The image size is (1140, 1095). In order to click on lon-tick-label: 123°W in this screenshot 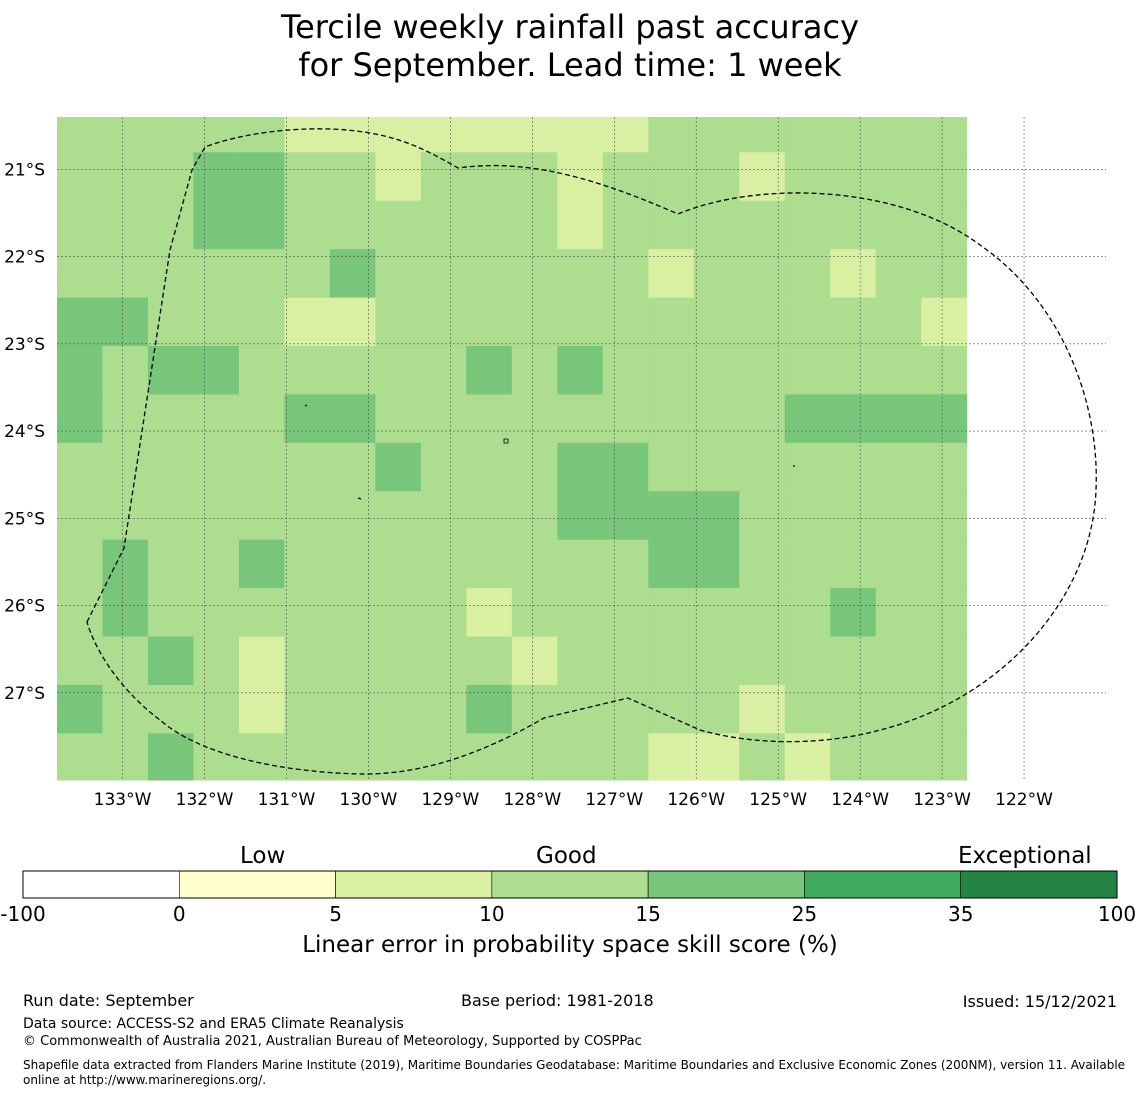, I will do `click(942, 800)`.